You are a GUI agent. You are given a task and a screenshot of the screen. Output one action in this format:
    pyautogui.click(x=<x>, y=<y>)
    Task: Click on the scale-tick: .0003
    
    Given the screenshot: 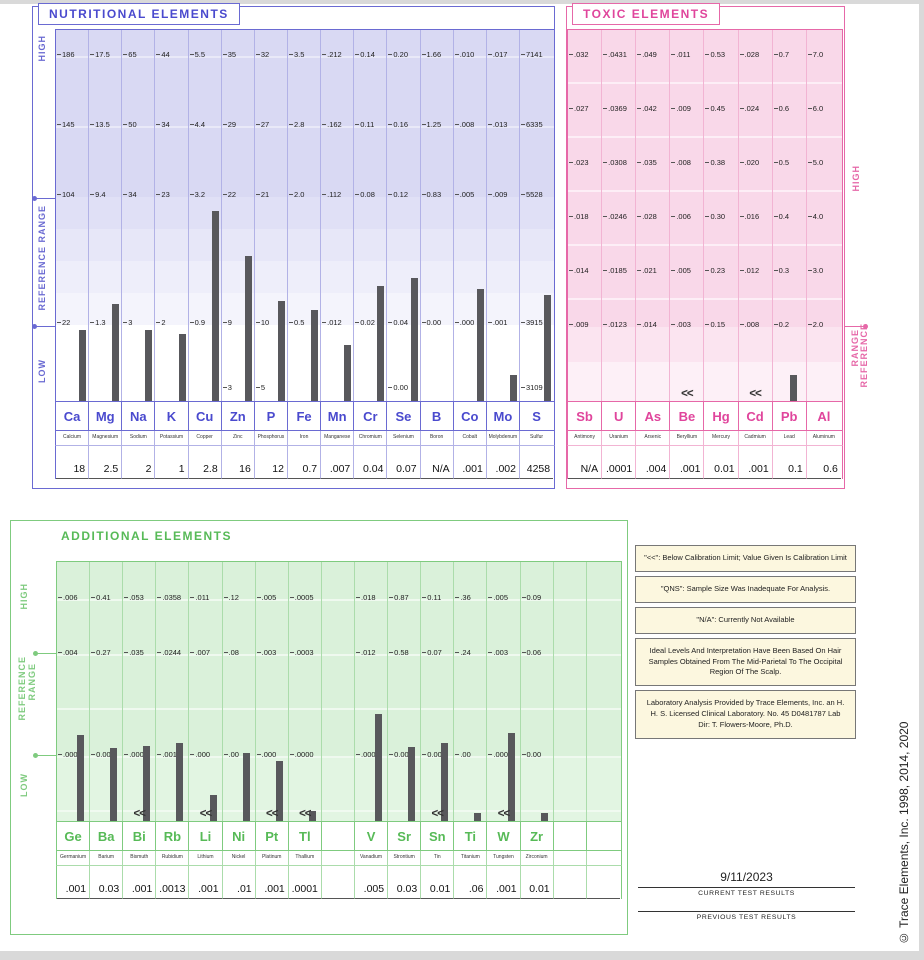 What is the action you would take?
    pyautogui.click(x=302, y=653)
    